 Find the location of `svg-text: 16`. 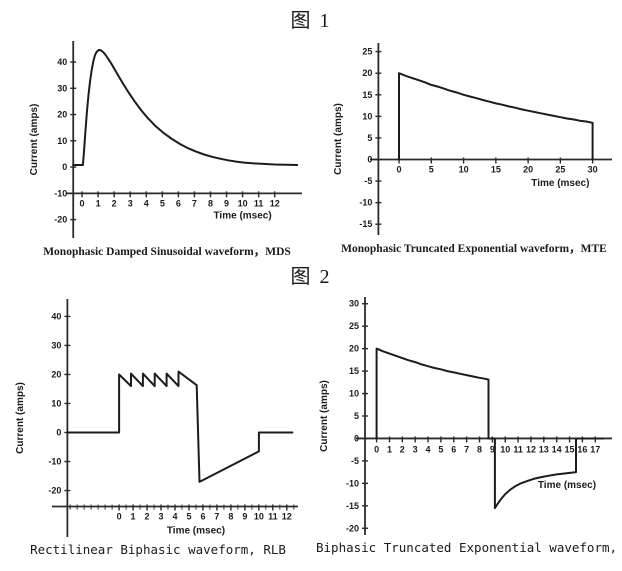

svg-text: 16 is located at coordinates (582, 449).